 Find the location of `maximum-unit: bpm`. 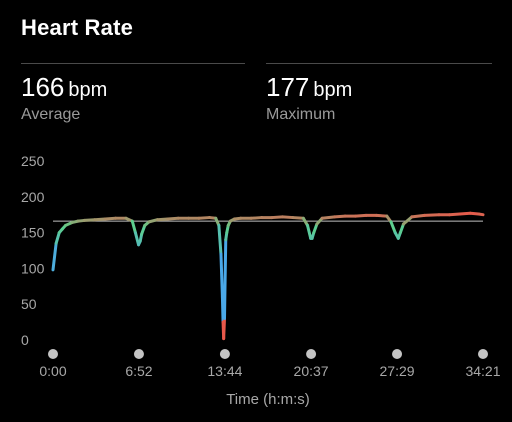

maximum-unit: bpm is located at coordinates (333, 90).